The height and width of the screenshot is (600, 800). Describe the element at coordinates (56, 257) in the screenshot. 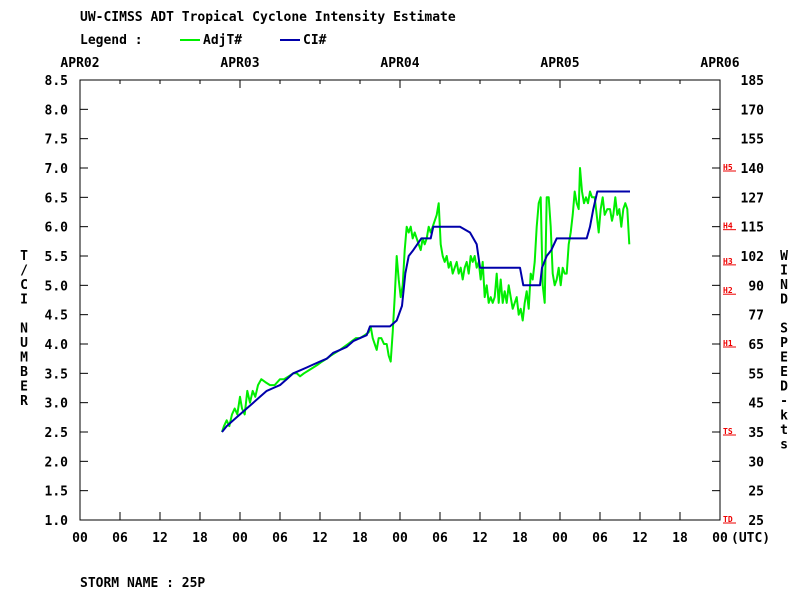

I see `left-tick-label: 5.5` at that location.